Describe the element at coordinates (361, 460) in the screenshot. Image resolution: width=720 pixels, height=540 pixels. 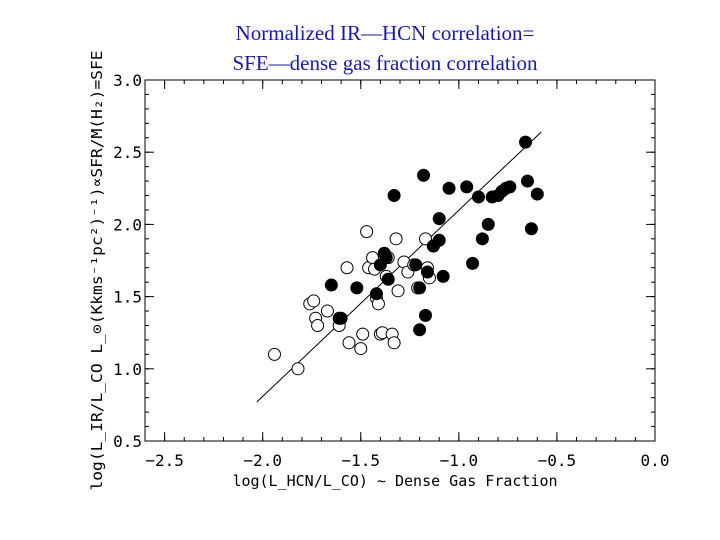
I see `x-tick-label: −1.5` at that location.